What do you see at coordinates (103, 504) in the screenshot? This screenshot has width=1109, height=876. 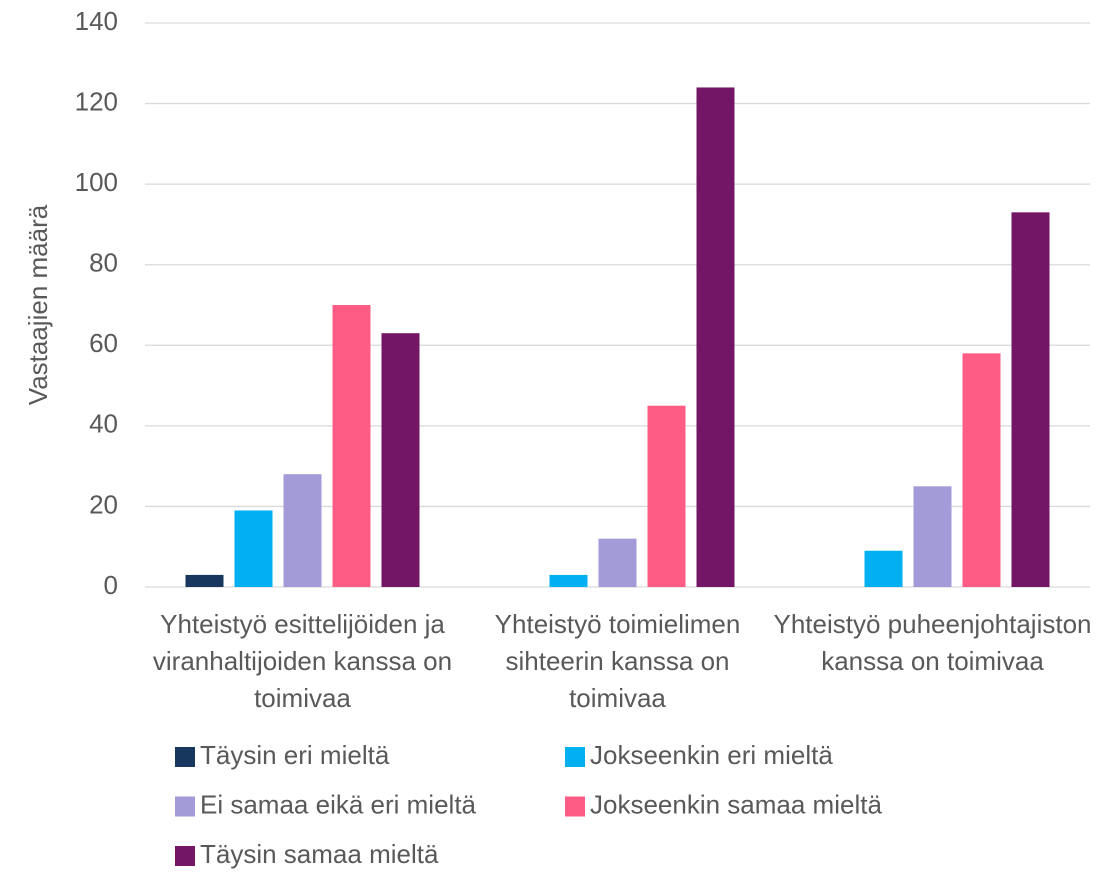 I see `y-tick-label: 20` at bounding box center [103, 504].